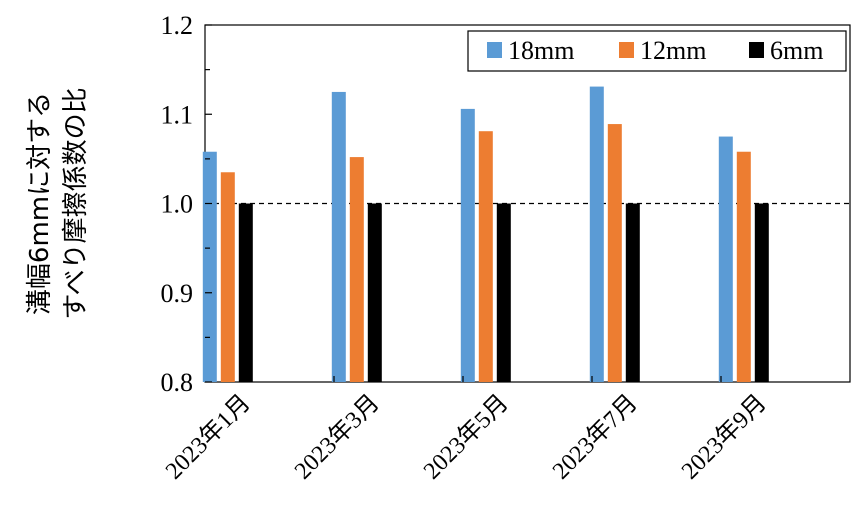  What do you see at coordinates (541, 50) in the screenshot?
I see `legend-label-18mm: 18mm` at bounding box center [541, 50].